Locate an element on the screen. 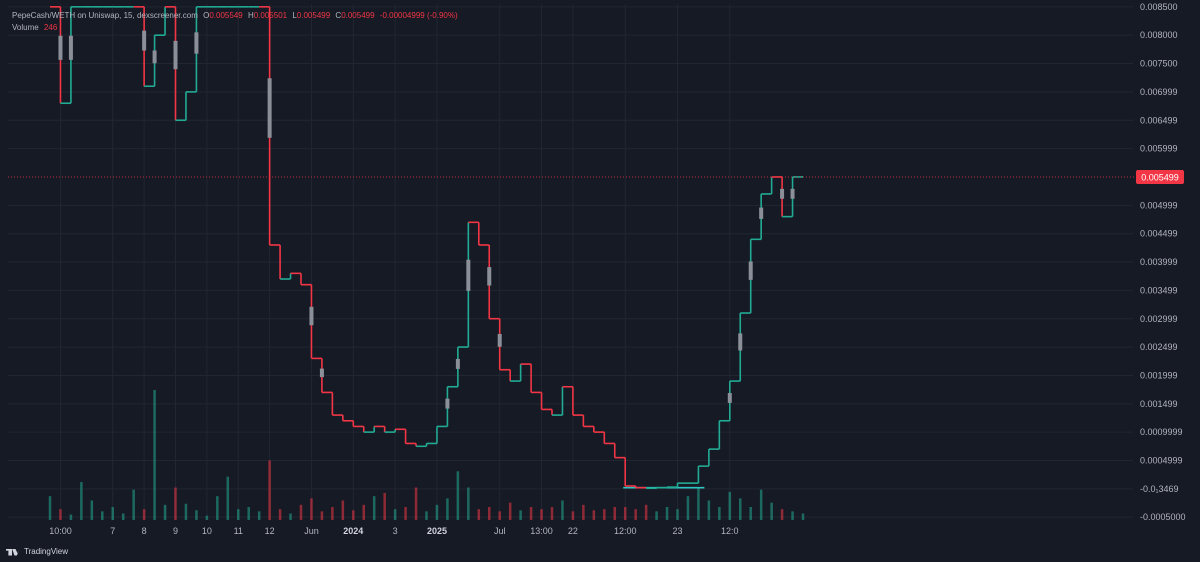 The height and width of the screenshot is (562, 1200). x-tick-label: 11 is located at coordinates (238, 531).